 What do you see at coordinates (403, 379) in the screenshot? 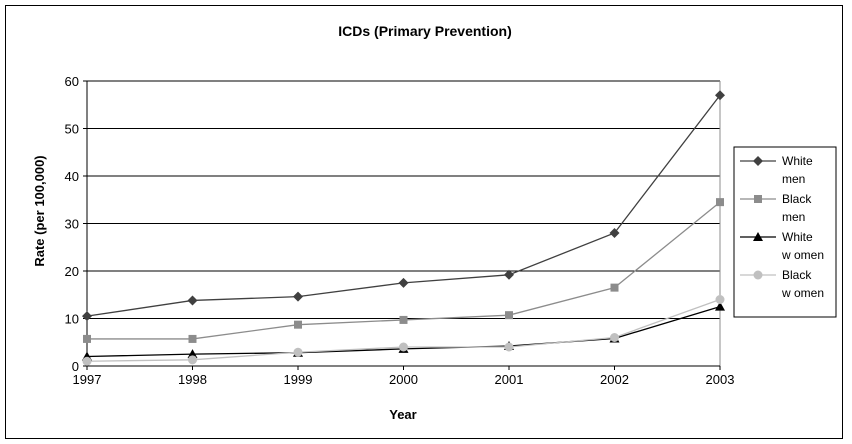
I see `x-tick-label: 2000` at bounding box center [403, 379].